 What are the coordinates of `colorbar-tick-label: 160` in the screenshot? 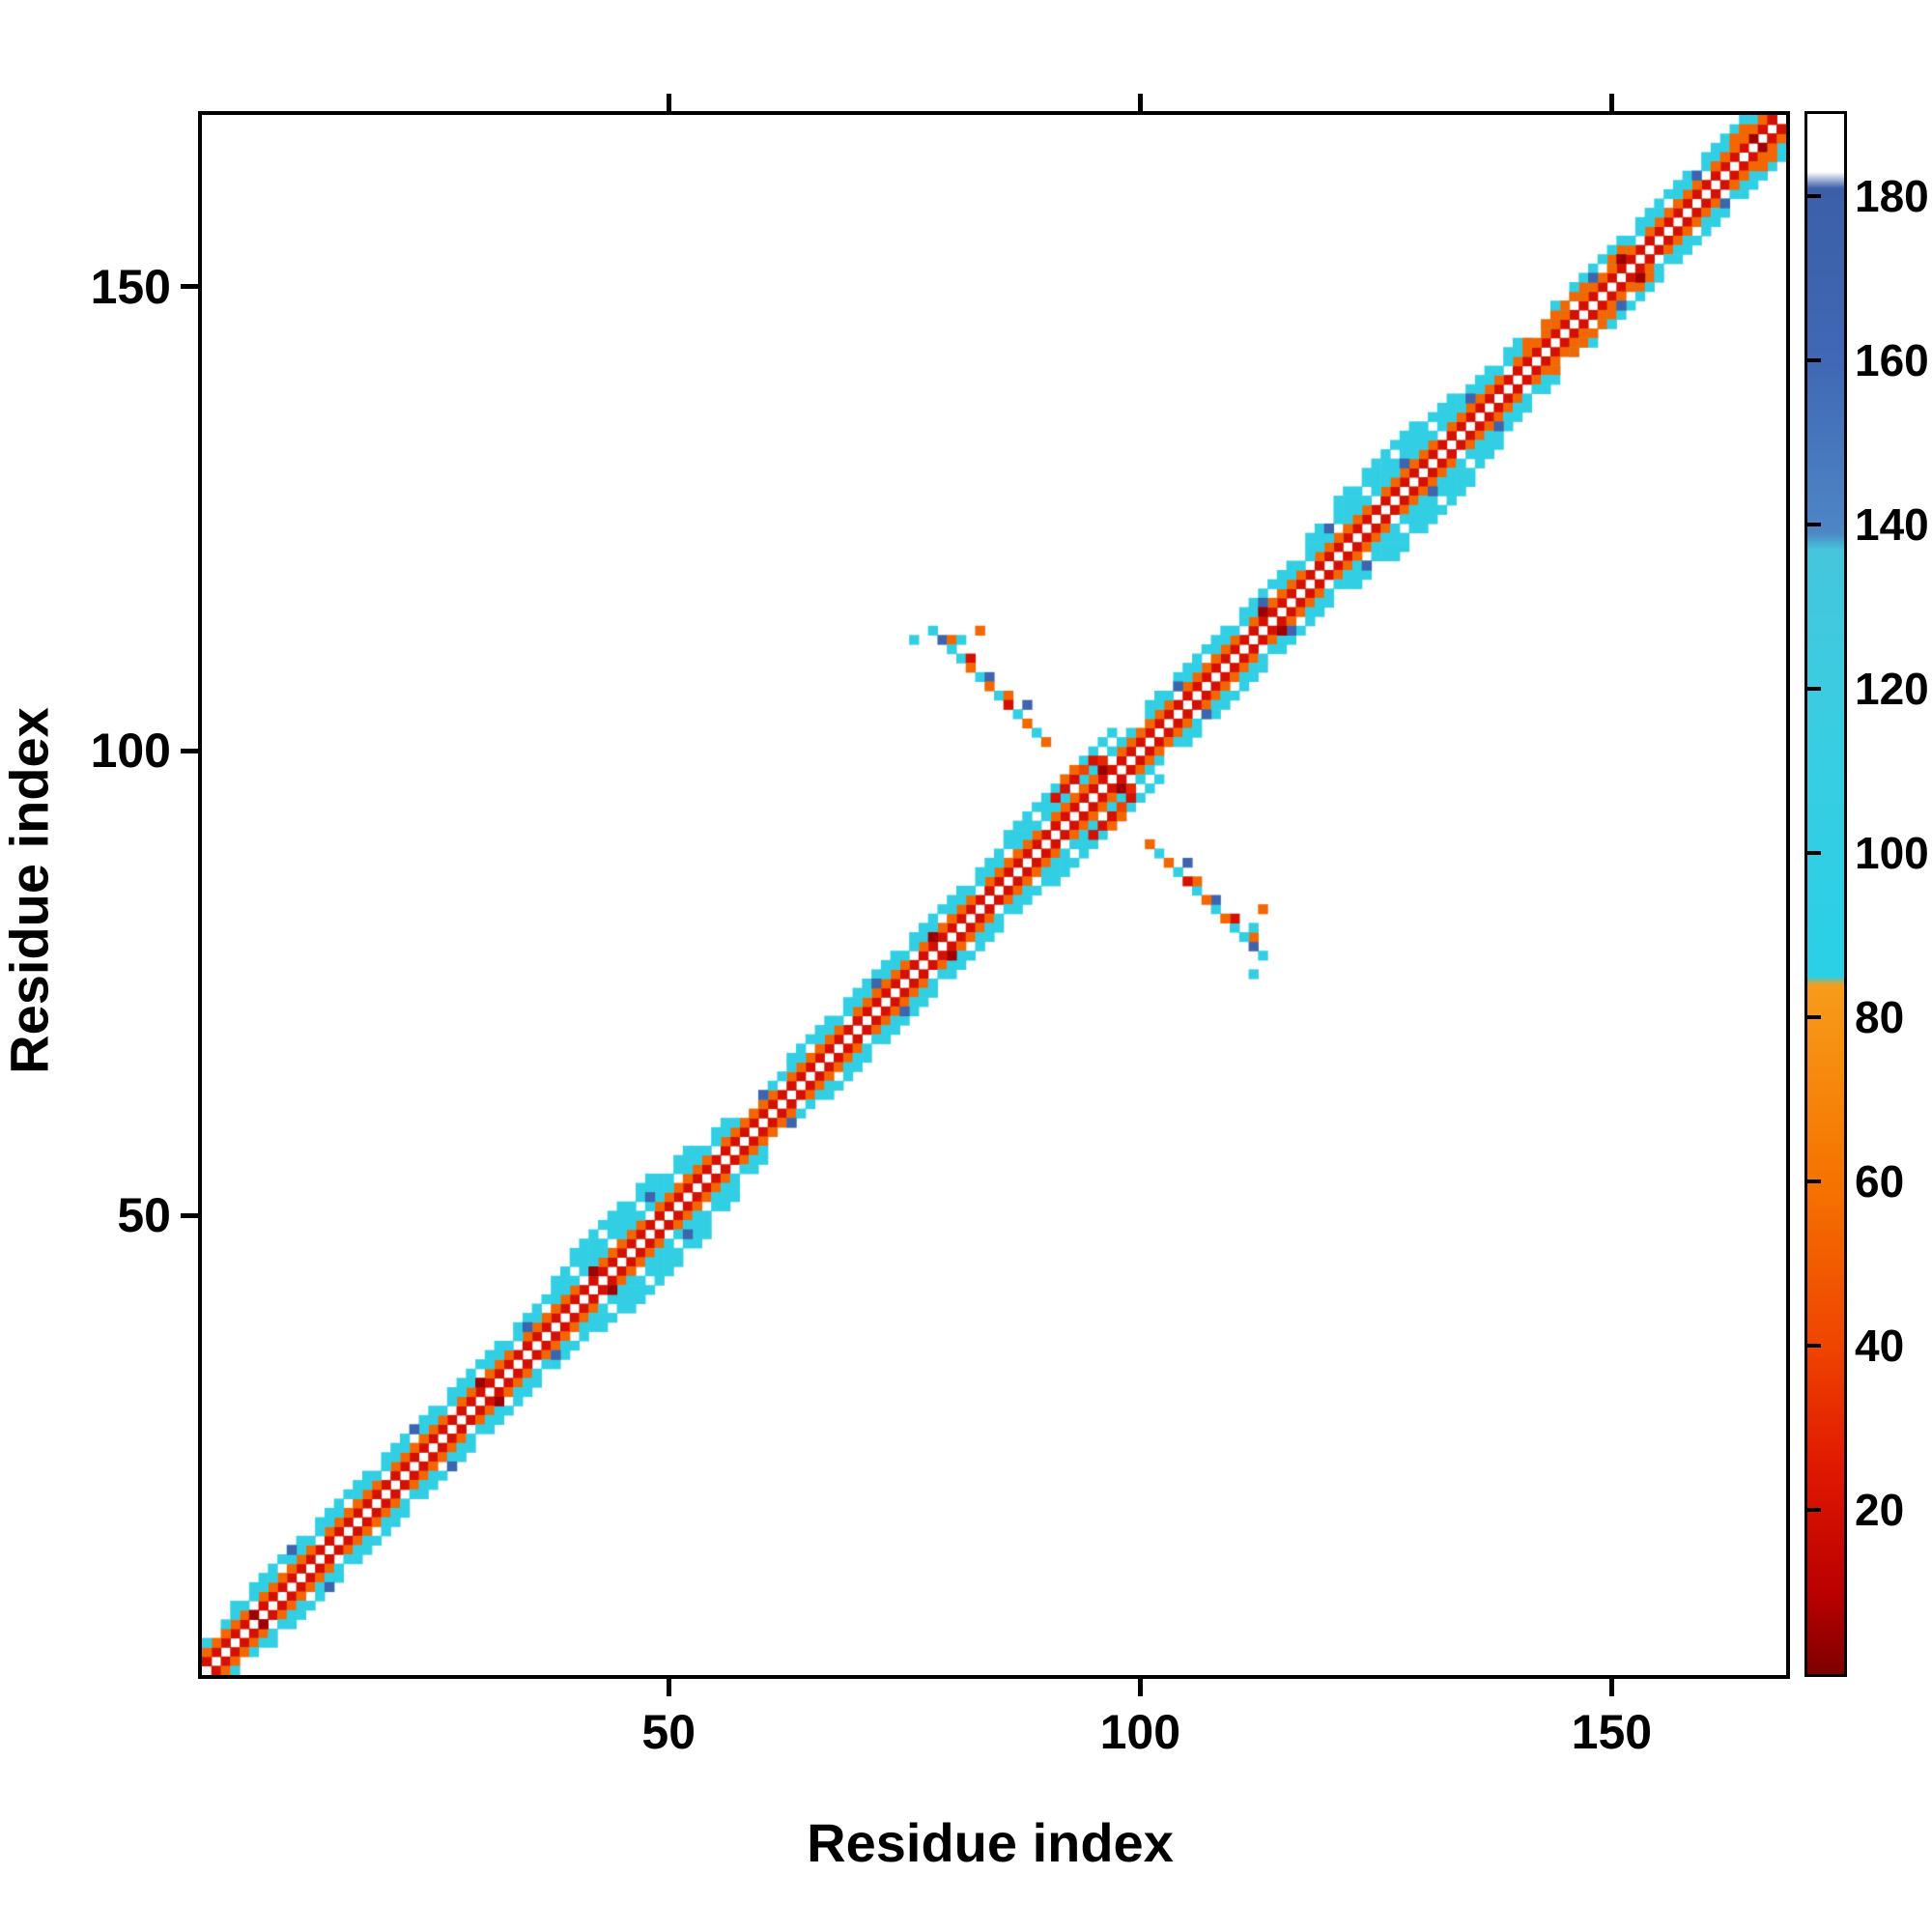 It's located at (1892, 360).